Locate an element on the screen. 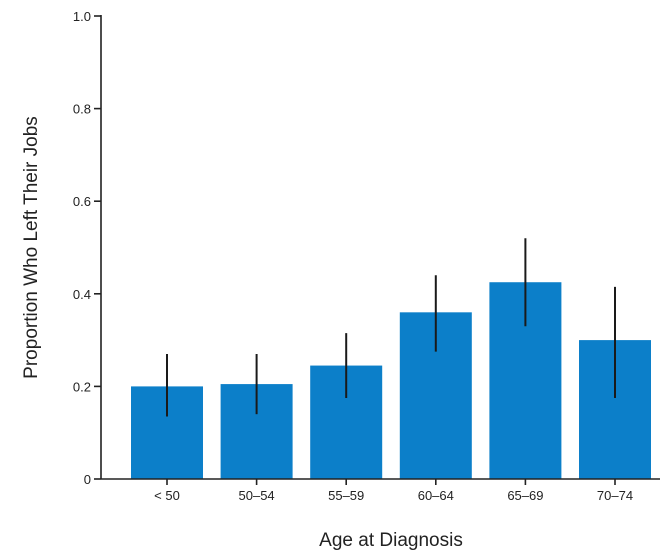 This screenshot has height=557, width=665. x-axis-title: Age at Diagnosis is located at coordinates (391, 540).